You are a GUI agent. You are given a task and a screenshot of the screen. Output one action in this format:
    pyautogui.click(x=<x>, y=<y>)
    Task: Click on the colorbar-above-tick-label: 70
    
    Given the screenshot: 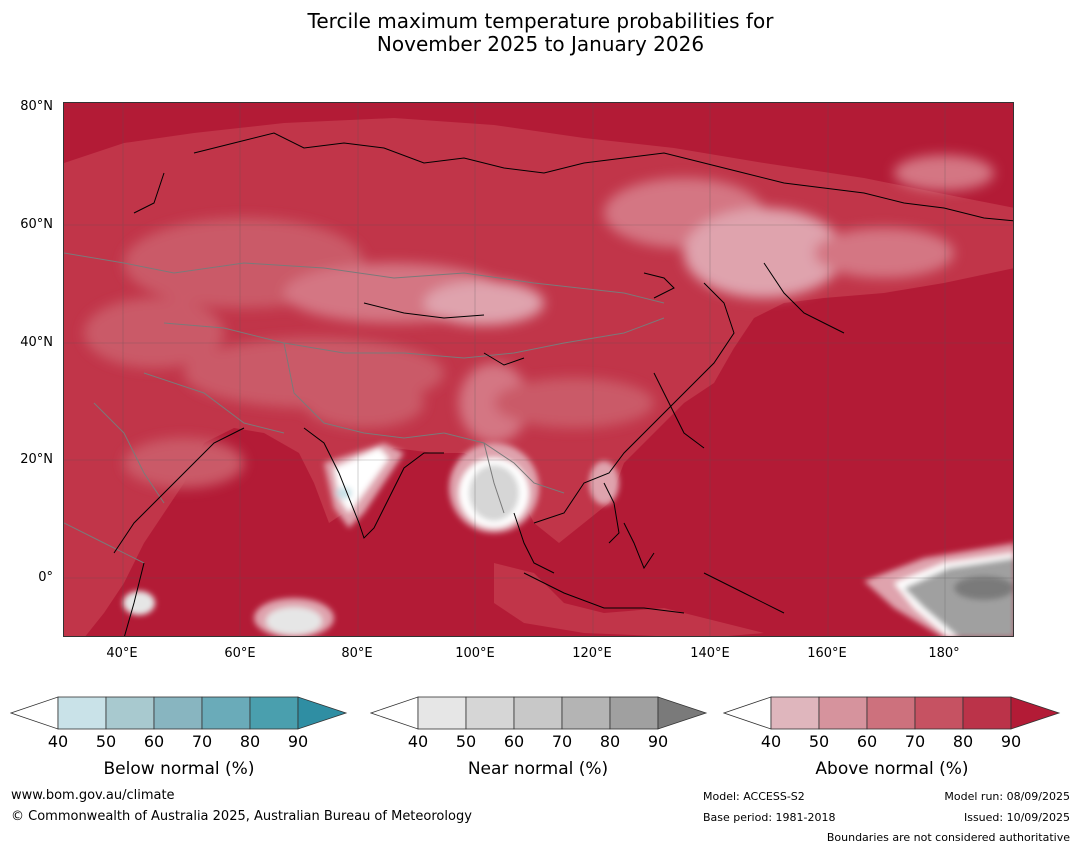 What is the action you would take?
    pyautogui.click(x=915, y=741)
    